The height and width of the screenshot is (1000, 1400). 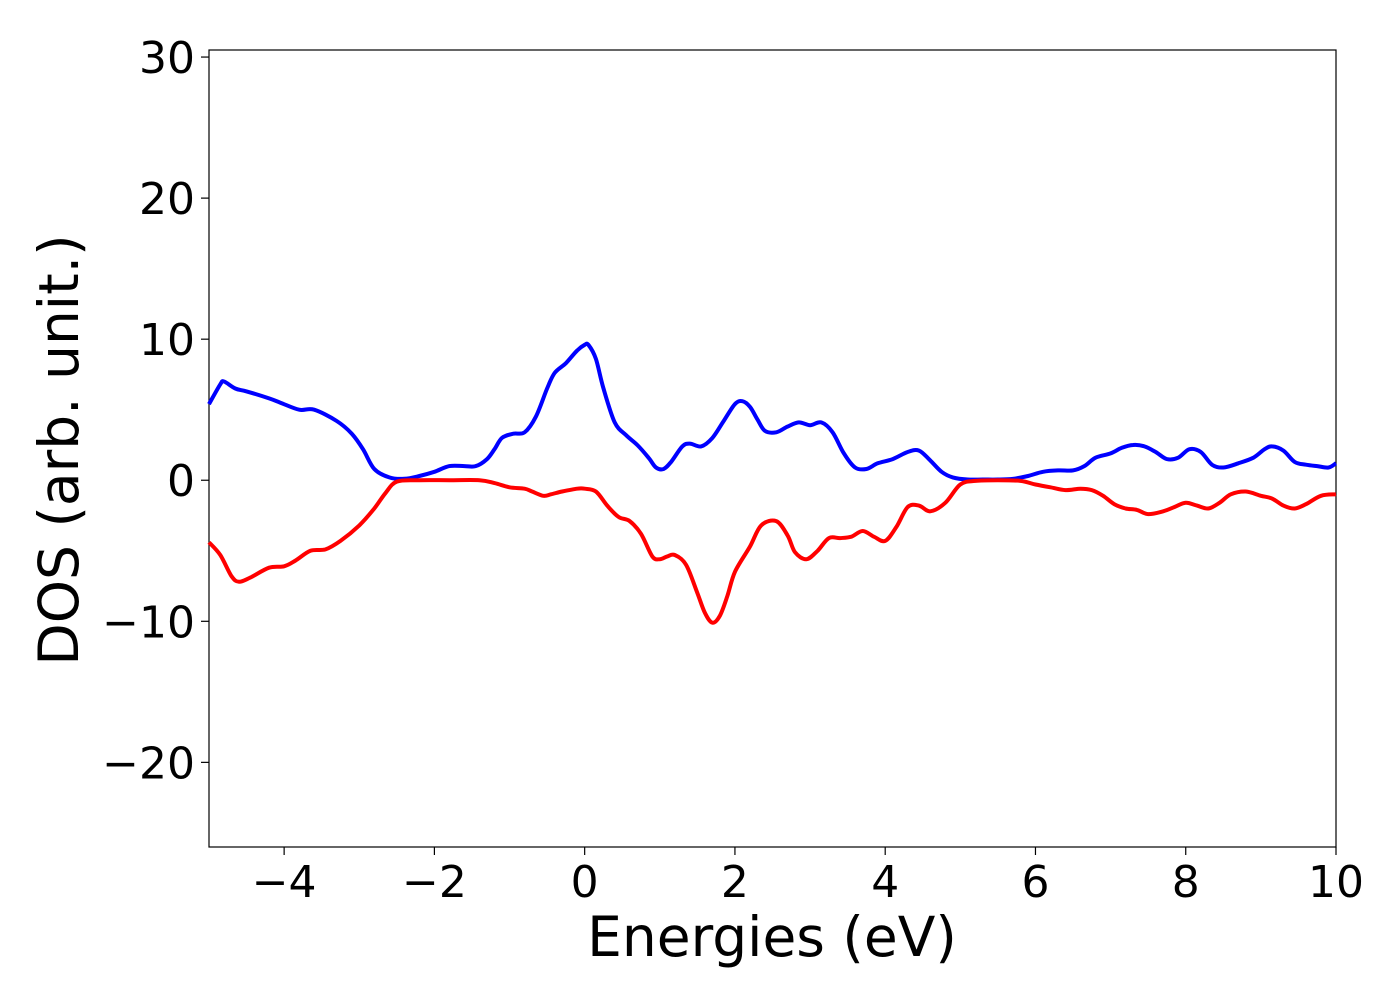 I want to click on x-tick-label: −4, so click(x=284, y=882).